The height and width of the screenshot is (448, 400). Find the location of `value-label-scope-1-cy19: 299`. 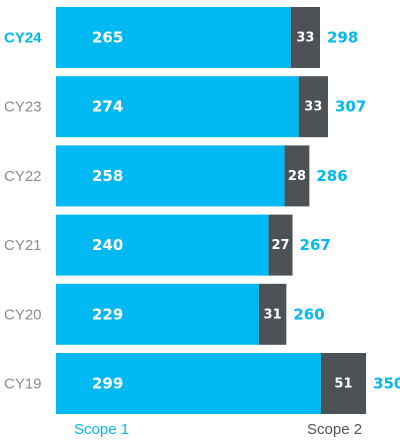

value-label-scope-1-cy19: 299 is located at coordinates (107, 384).